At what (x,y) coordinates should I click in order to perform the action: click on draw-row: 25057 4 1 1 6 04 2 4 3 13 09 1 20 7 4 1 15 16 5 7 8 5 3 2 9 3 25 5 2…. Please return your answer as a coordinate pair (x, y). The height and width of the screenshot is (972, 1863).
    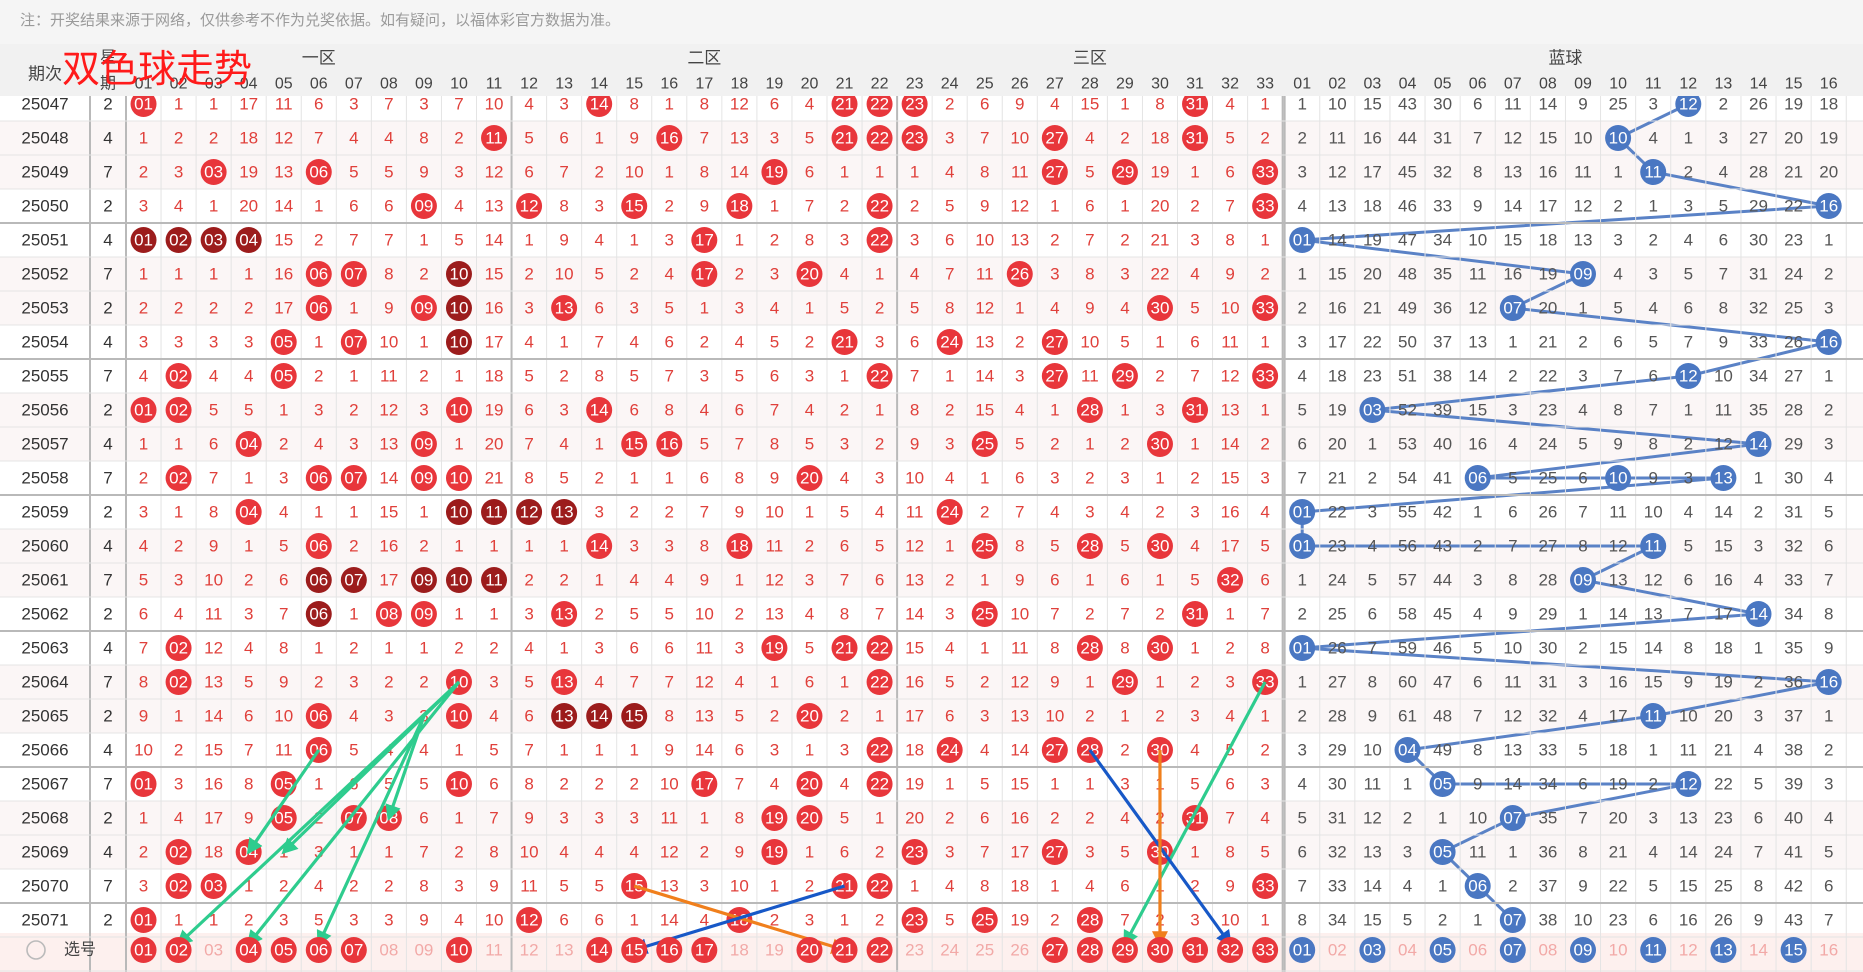
    Looking at the image, I should click on (927, 444).